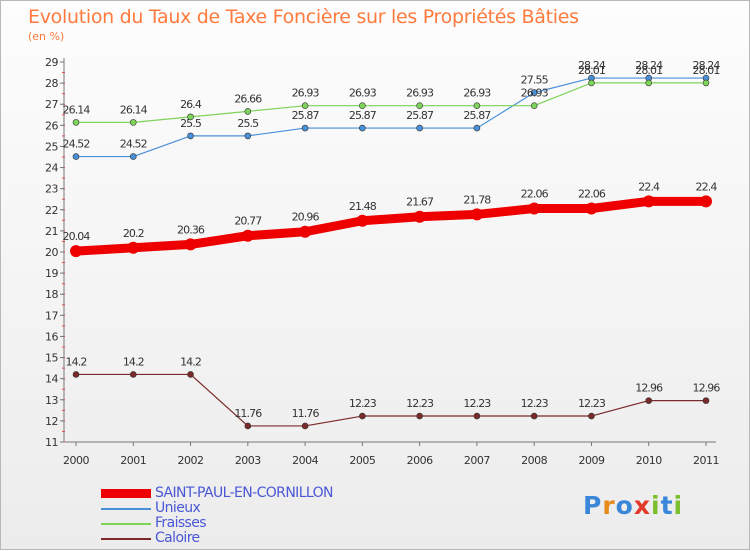 Image resolution: width=750 pixels, height=551 pixels. I want to click on y-tick-label: 20, so click(51, 252).